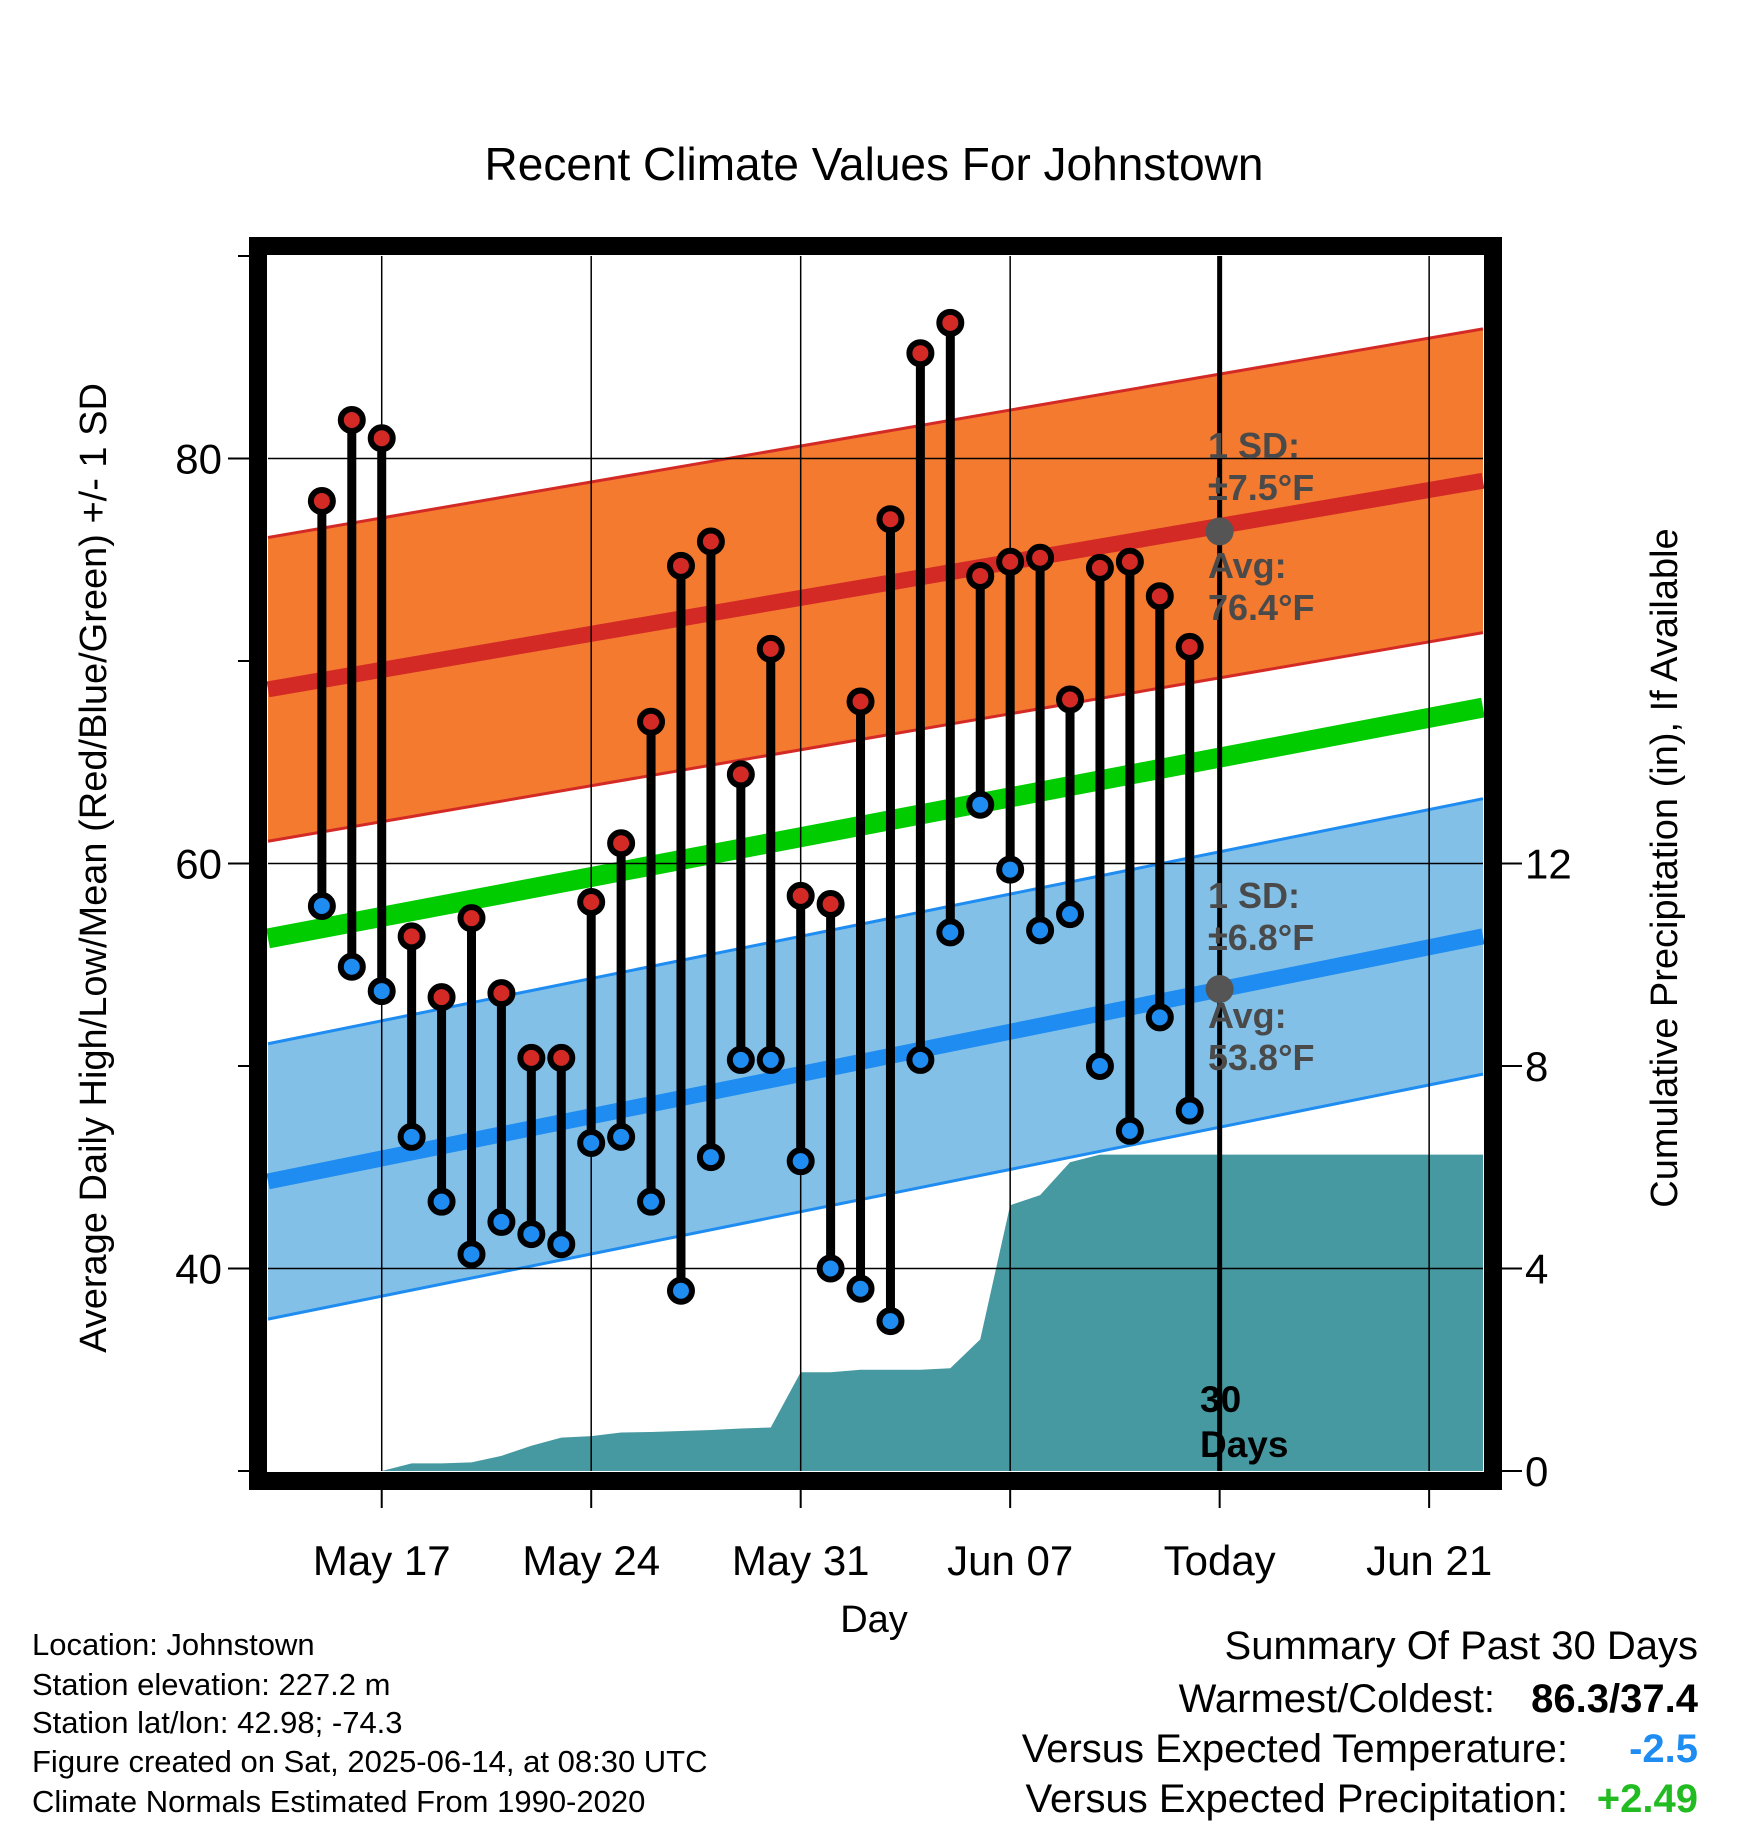 This screenshot has width=1748, height=1828. Describe the element at coordinates (874, 1620) in the screenshot. I see `x-axis-label: Day` at that location.